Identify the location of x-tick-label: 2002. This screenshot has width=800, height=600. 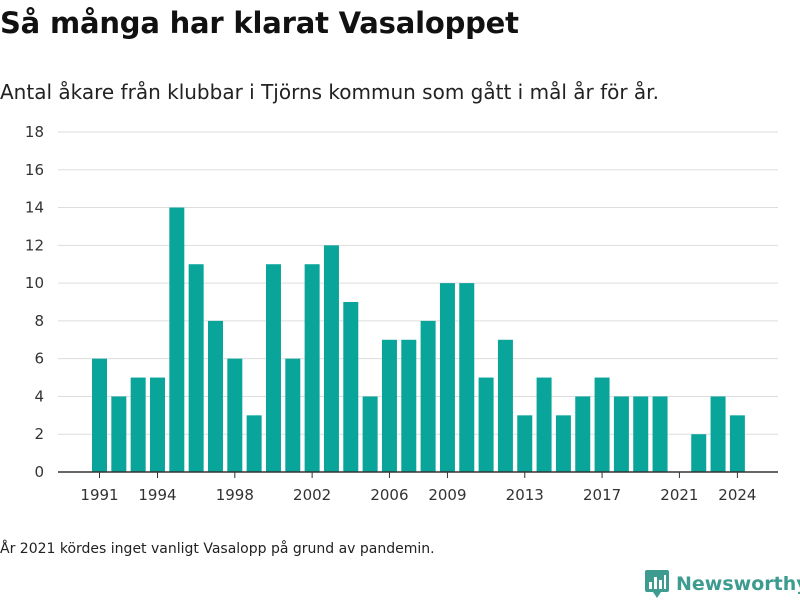
(312, 495).